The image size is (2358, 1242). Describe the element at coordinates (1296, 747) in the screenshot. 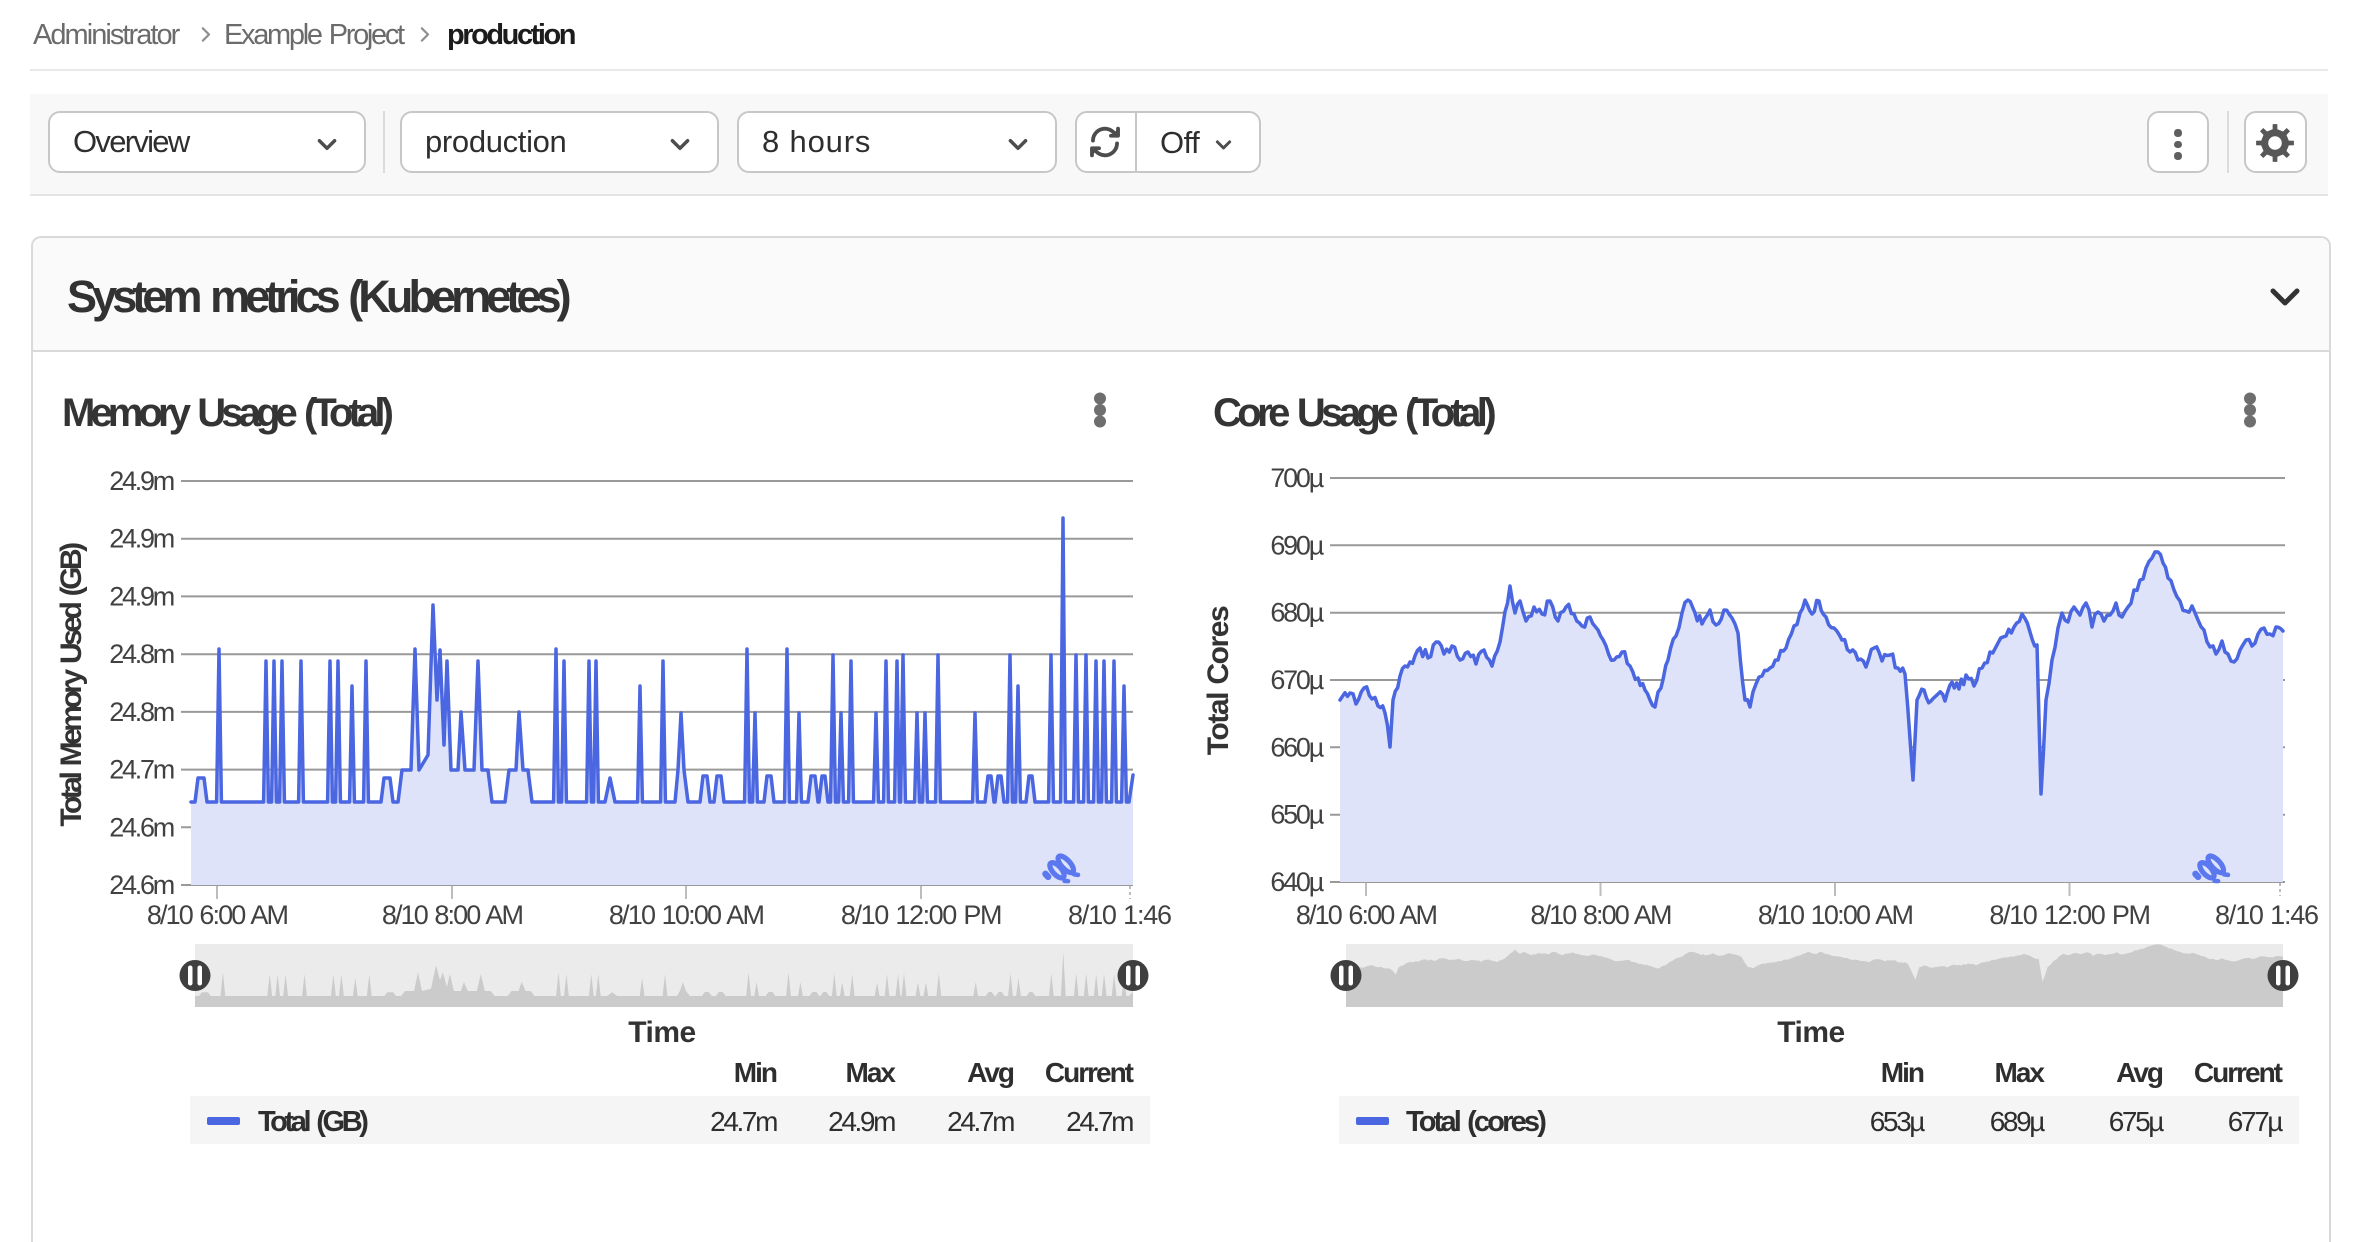

I see `svg-text: 660µ` at that location.